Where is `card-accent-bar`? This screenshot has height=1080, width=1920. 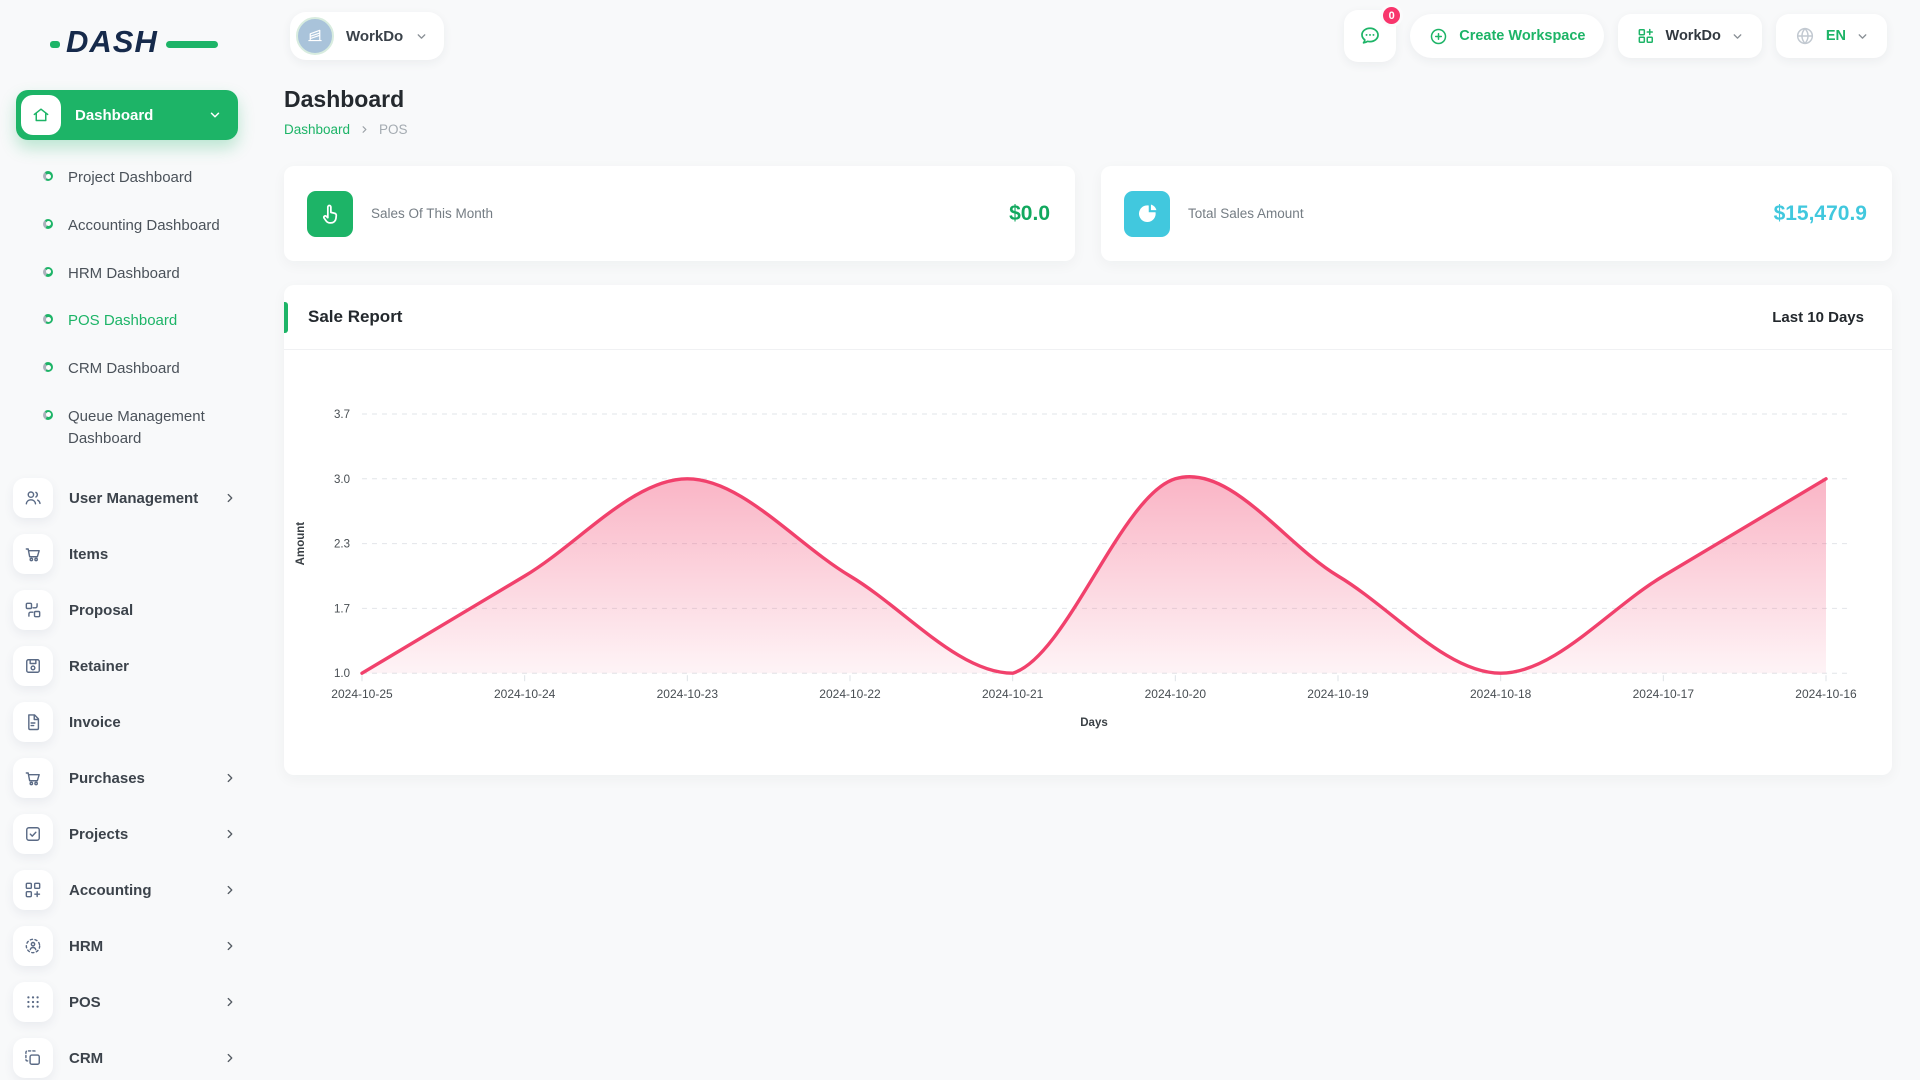 card-accent-bar is located at coordinates (286, 317).